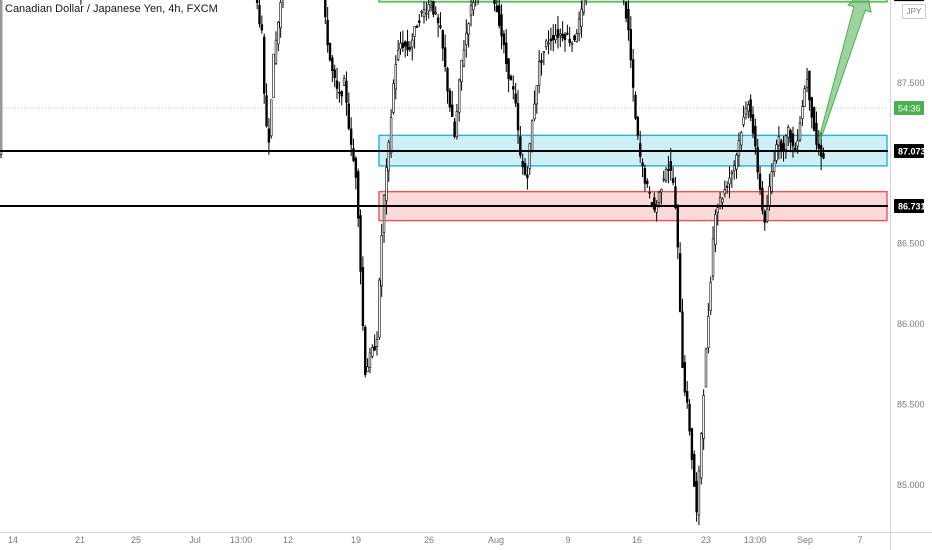 This screenshot has width=932, height=550. I want to click on price-tick-label: 86.000, so click(911, 324).